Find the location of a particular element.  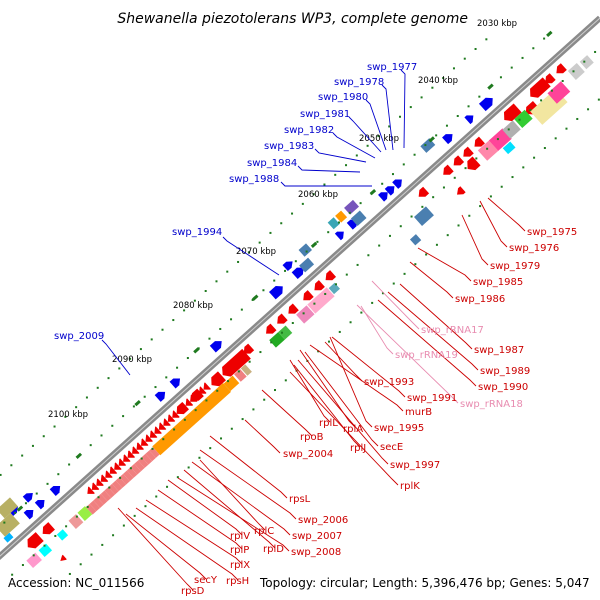

feature-label: secE is located at coordinates (391, 447).